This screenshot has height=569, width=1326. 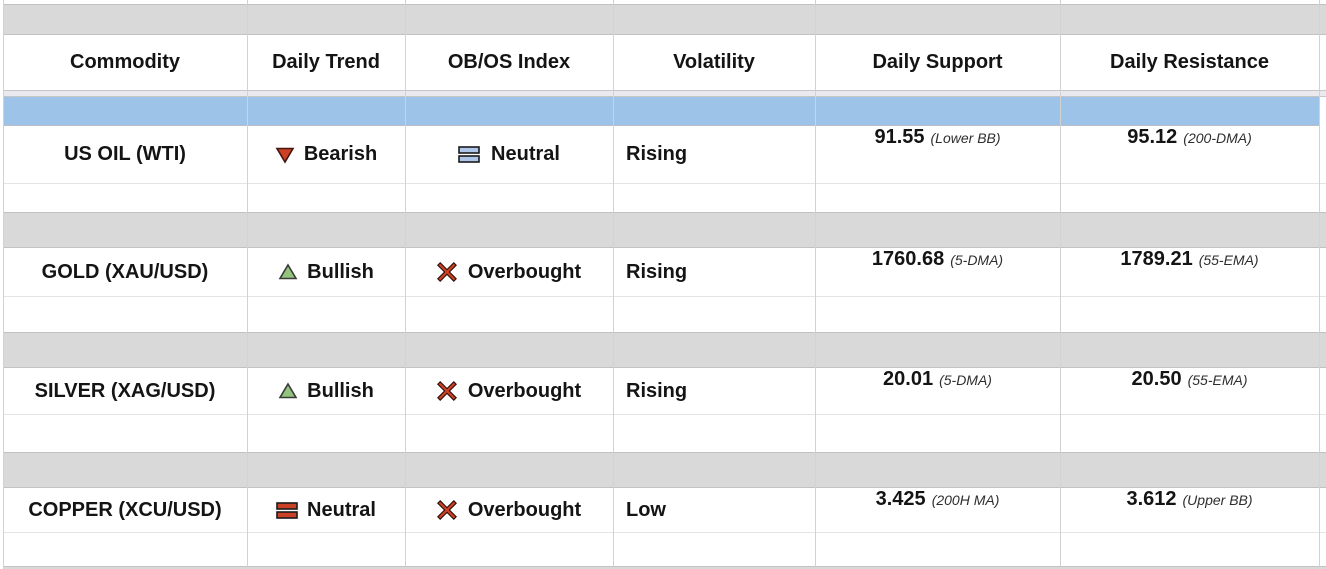 What do you see at coordinates (664, 93) in the screenshot?
I see `header-separator-band` at bounding box center [664, 93].